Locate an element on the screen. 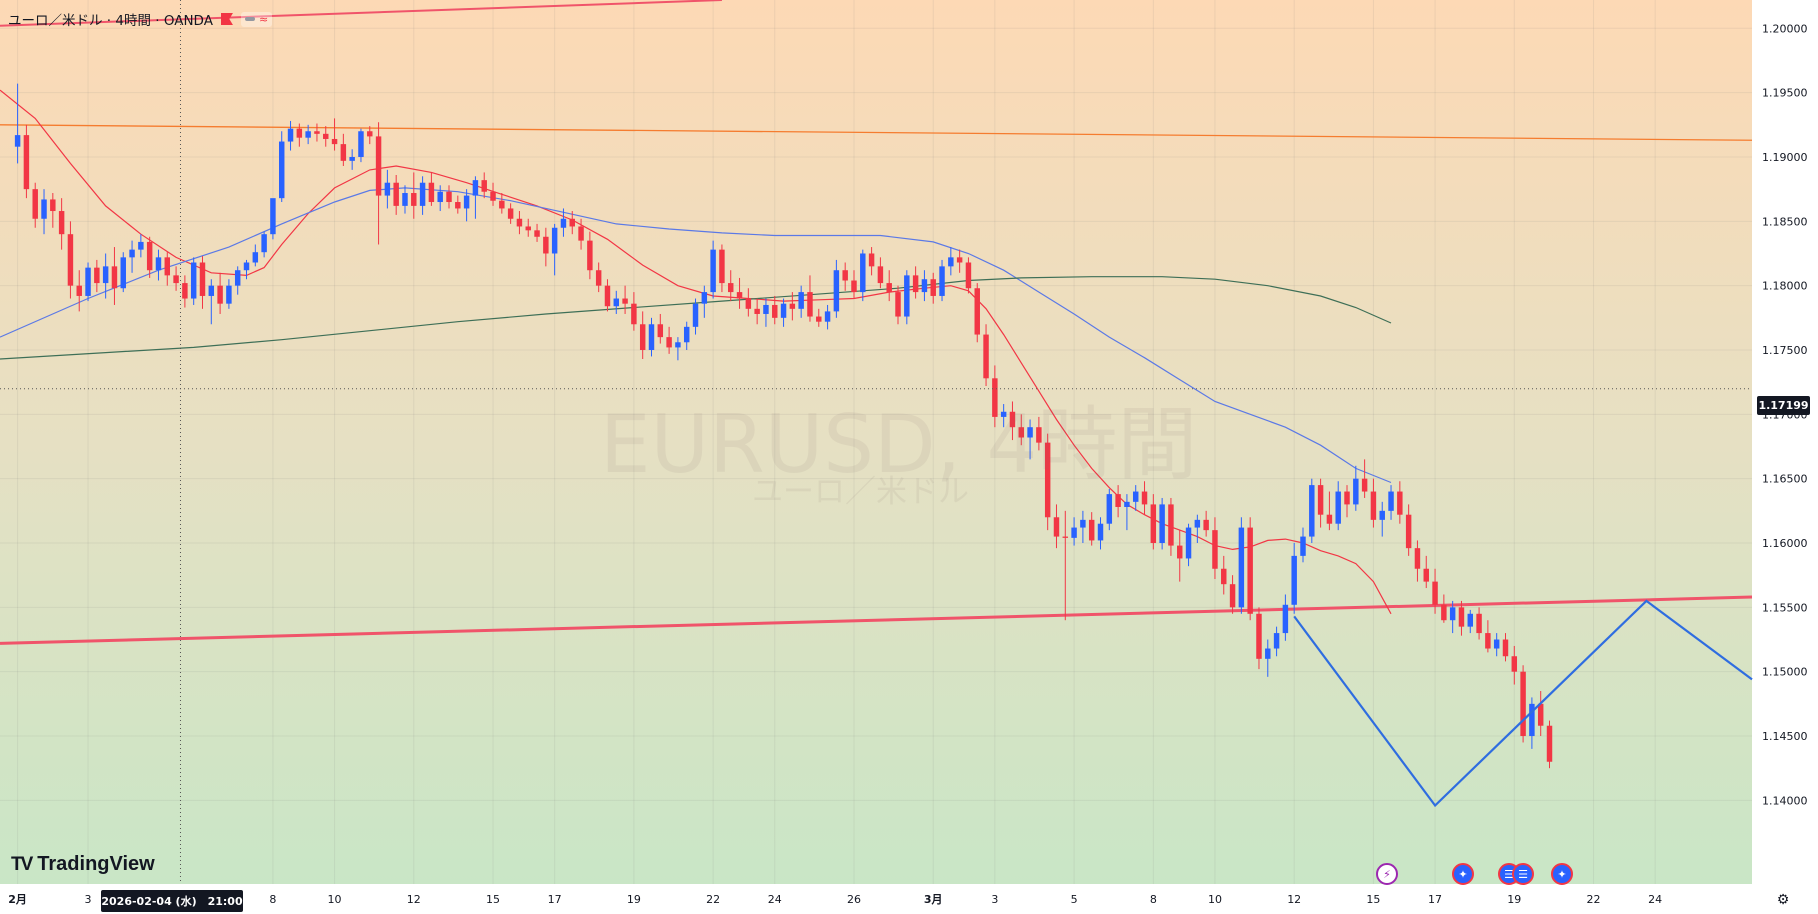  time-axis-background is located at coordinates (909, 899).